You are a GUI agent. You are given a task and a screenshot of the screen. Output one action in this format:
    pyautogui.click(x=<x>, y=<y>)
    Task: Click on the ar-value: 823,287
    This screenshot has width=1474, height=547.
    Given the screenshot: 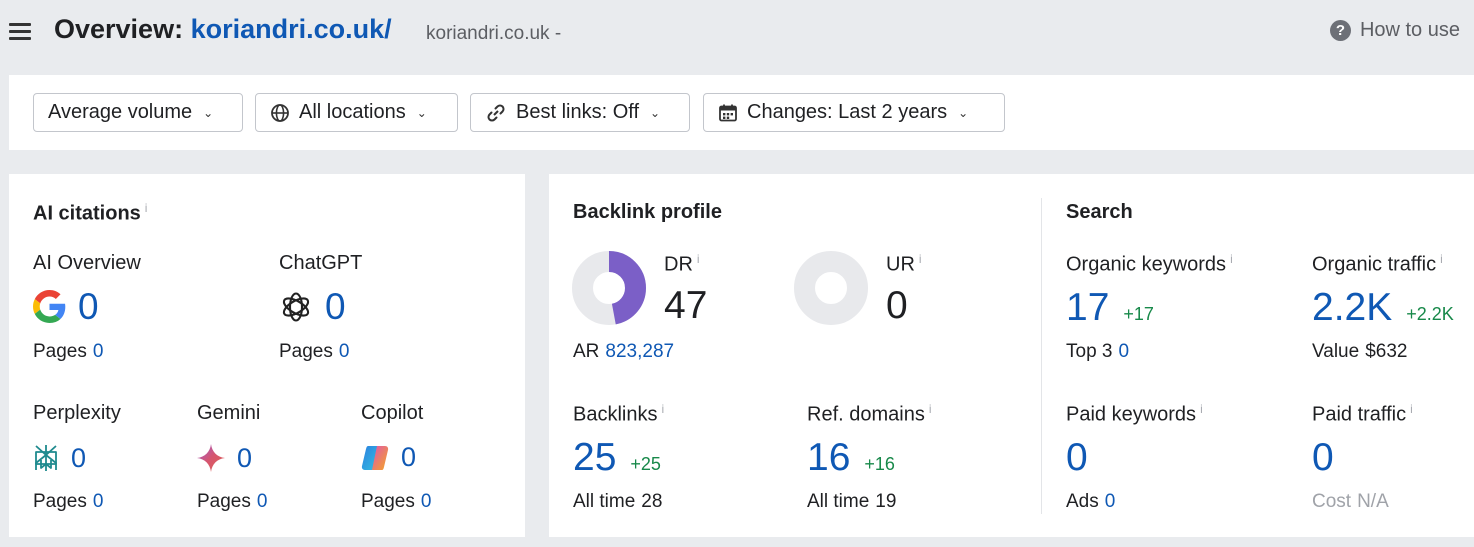 What is the action you would take?
    pyautogui.click(x=640, y=351)
    